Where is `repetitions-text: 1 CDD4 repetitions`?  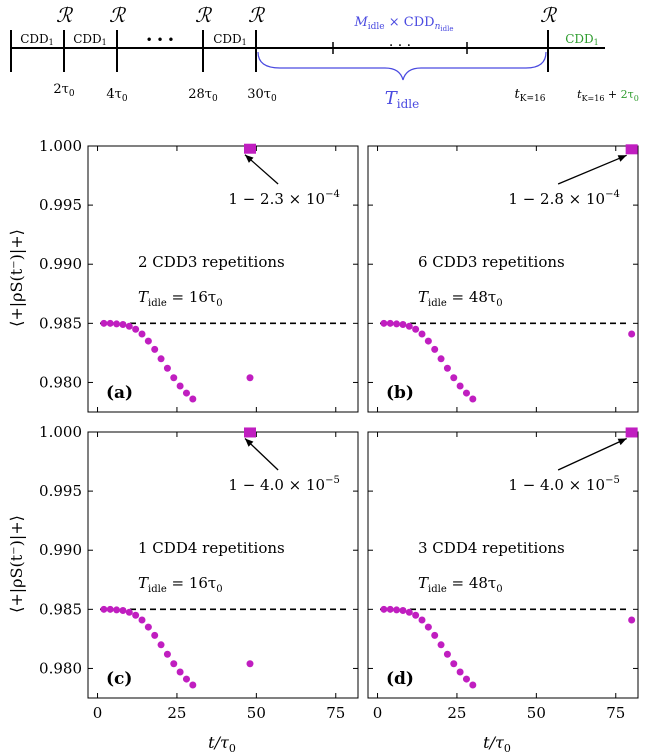 repetitions-text: 1 CDD4 repetitions is located at coordinates (211, 548).